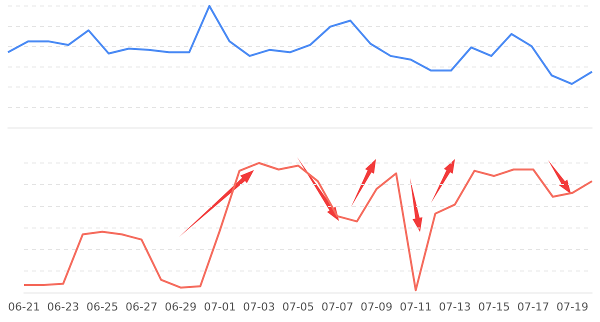 This screenshot has width=600, height=322. I want to click on x-tick-label: 07-09, so click(376, 307).